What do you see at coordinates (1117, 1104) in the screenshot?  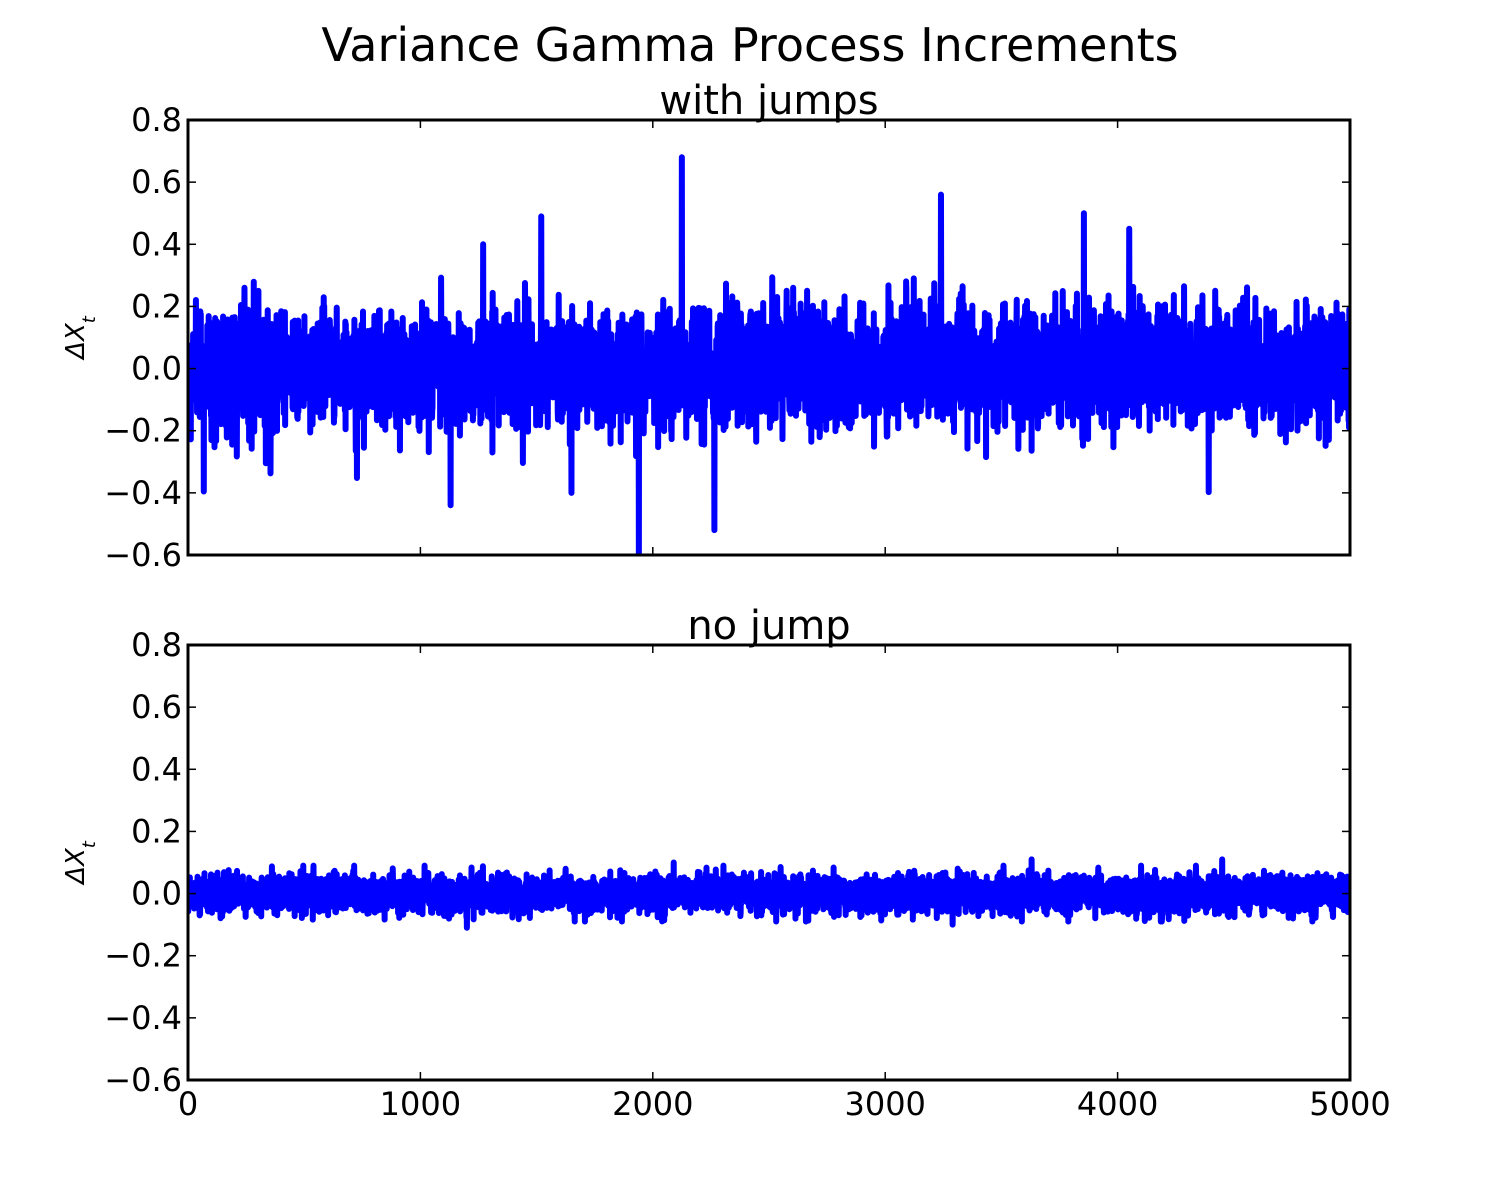 I see `x-tick-label: 4000` at bounding box center [1117, 1104].